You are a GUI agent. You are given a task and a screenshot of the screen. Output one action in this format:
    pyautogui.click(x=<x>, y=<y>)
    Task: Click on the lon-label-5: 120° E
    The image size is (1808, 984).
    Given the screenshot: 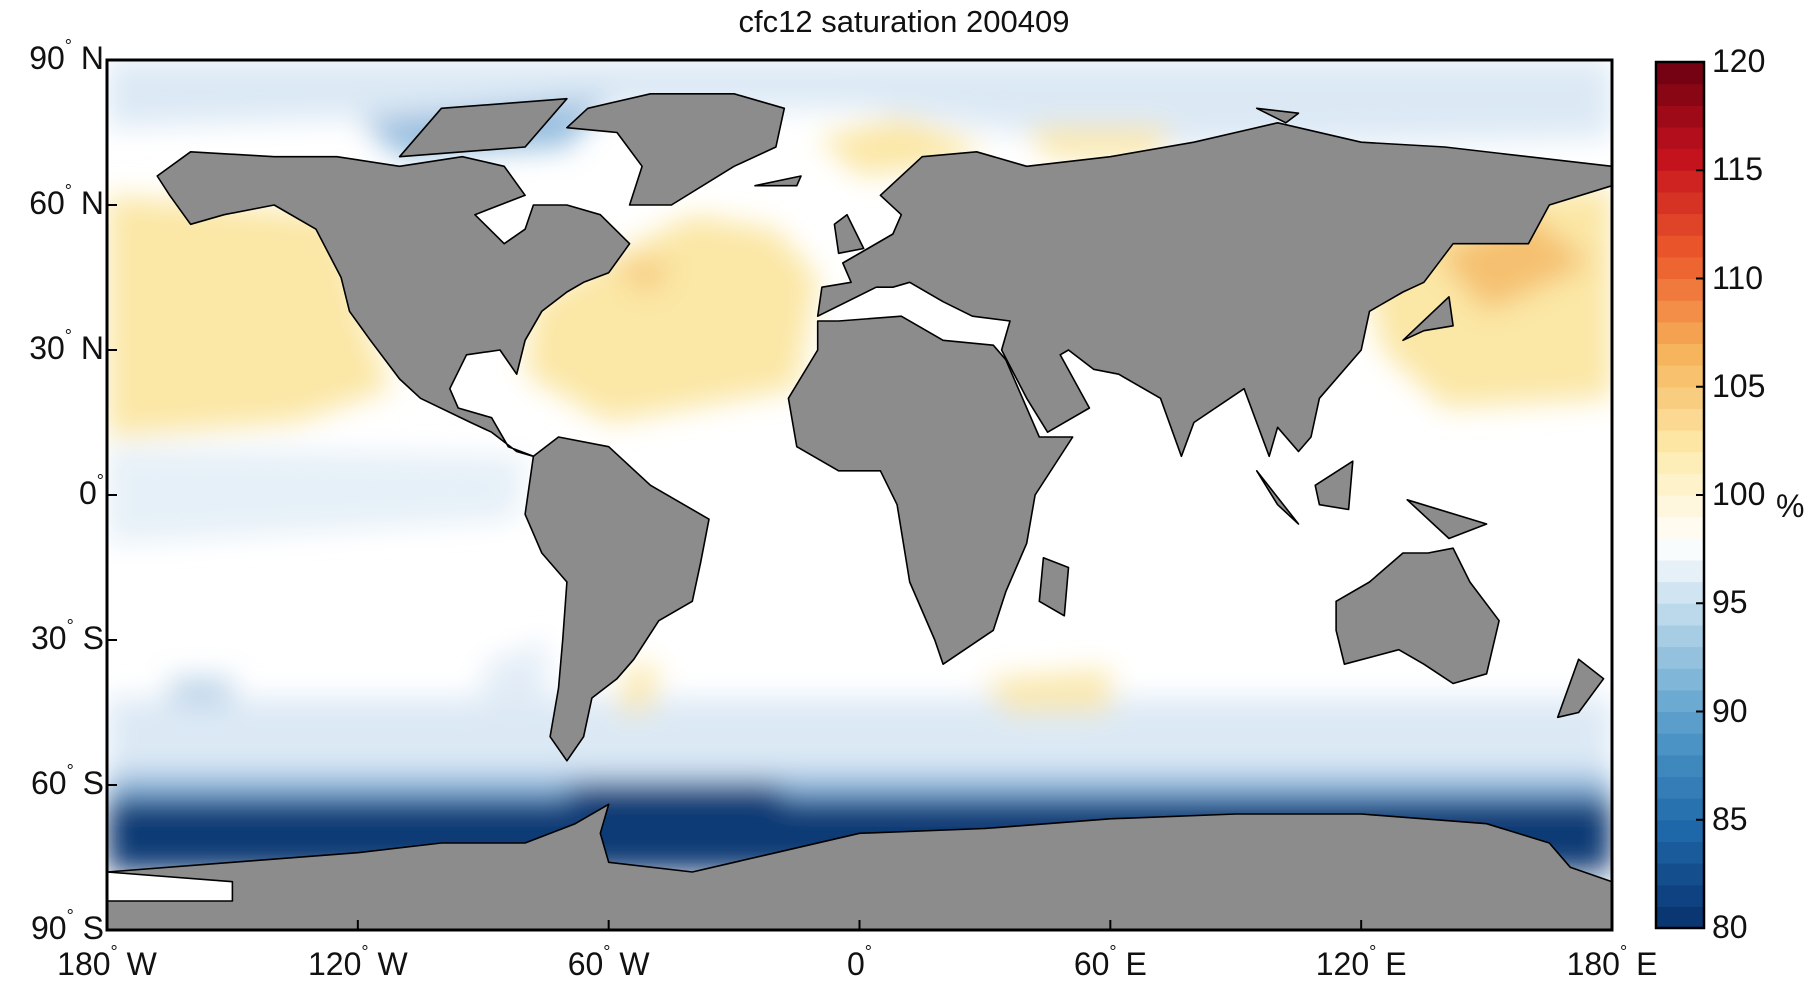 What is the action you would take?
    pyautogui.click(x=1361, y=962)
    